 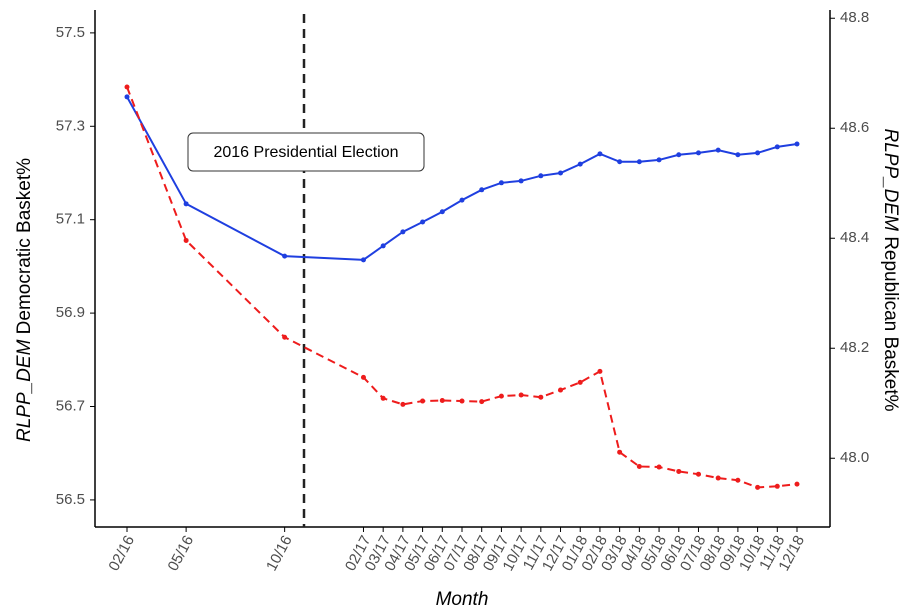 I want to click on y2-tick-label: 48.8, so click(x=854, y=17).